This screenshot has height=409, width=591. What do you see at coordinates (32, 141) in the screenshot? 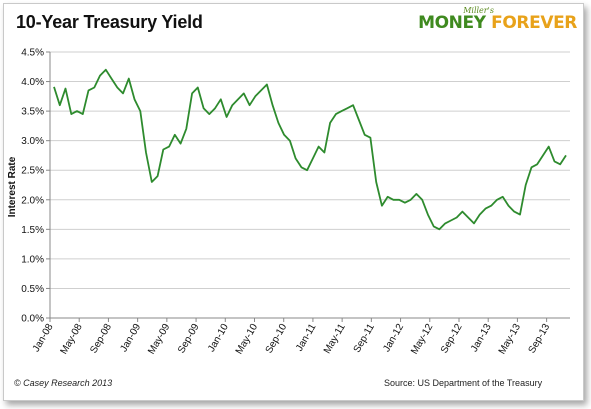
I see `y-tick-label: 3.0%` at bounding box center [32, 141].